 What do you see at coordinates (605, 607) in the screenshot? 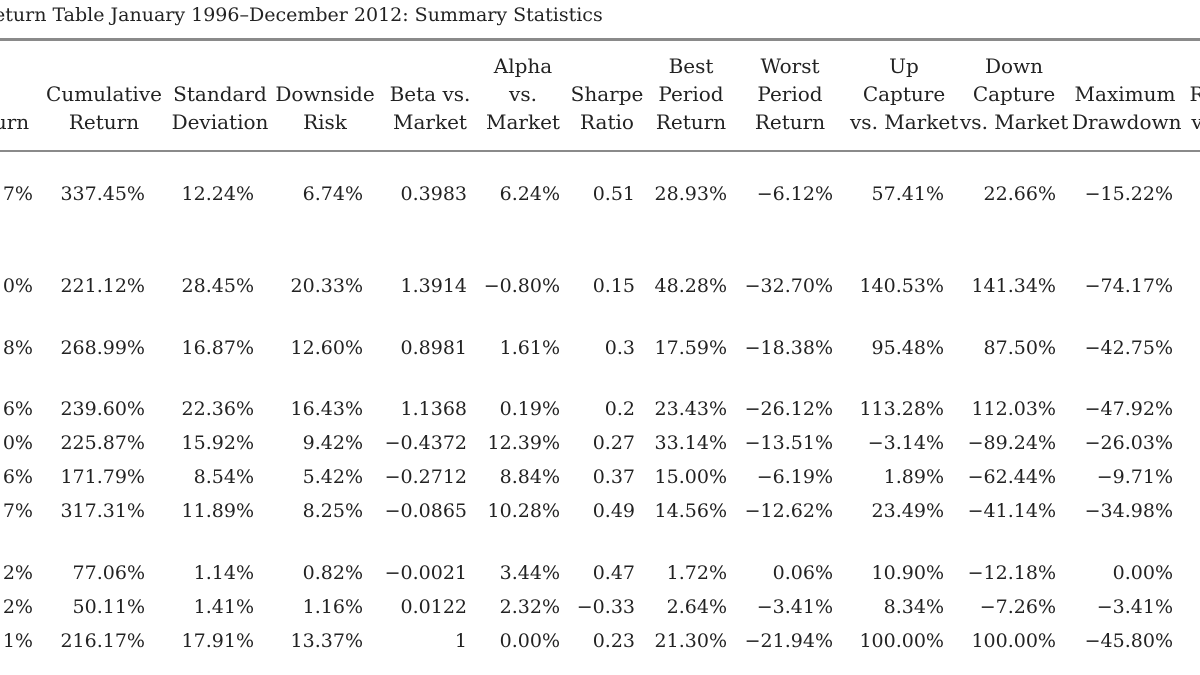
I see `table-cell: −0.33` at bounding box center [605, 607].